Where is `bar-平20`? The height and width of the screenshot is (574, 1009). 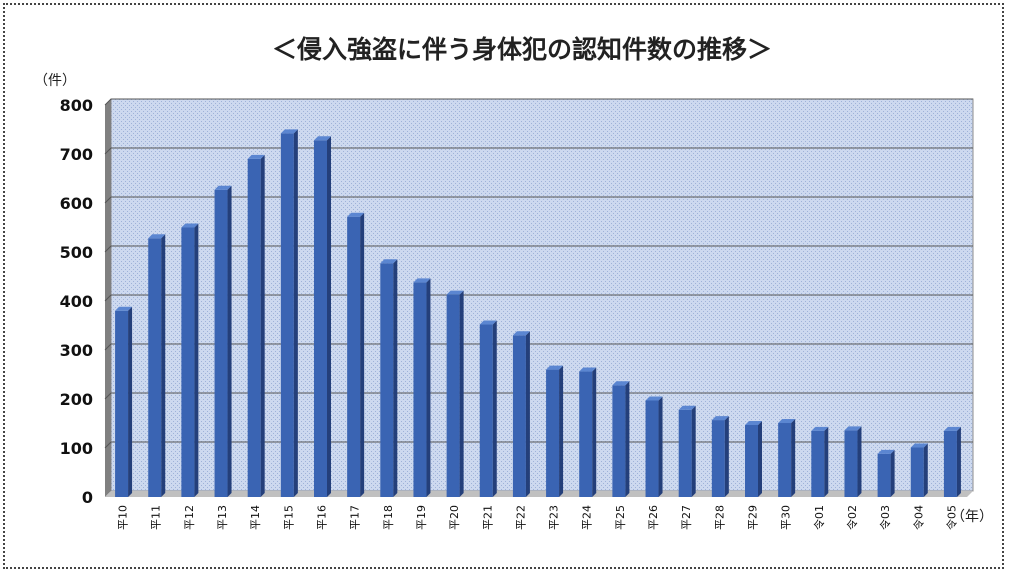
bar-平20 is located at coordinates (455, 393).